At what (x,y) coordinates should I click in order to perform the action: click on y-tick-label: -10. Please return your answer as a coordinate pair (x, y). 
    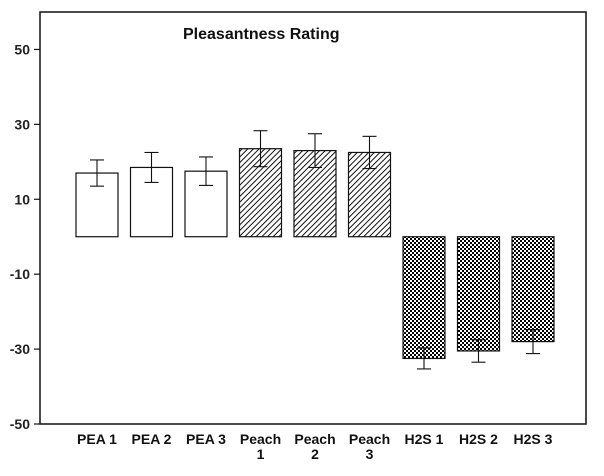
    Looking at the image, I should click on (20, 274).